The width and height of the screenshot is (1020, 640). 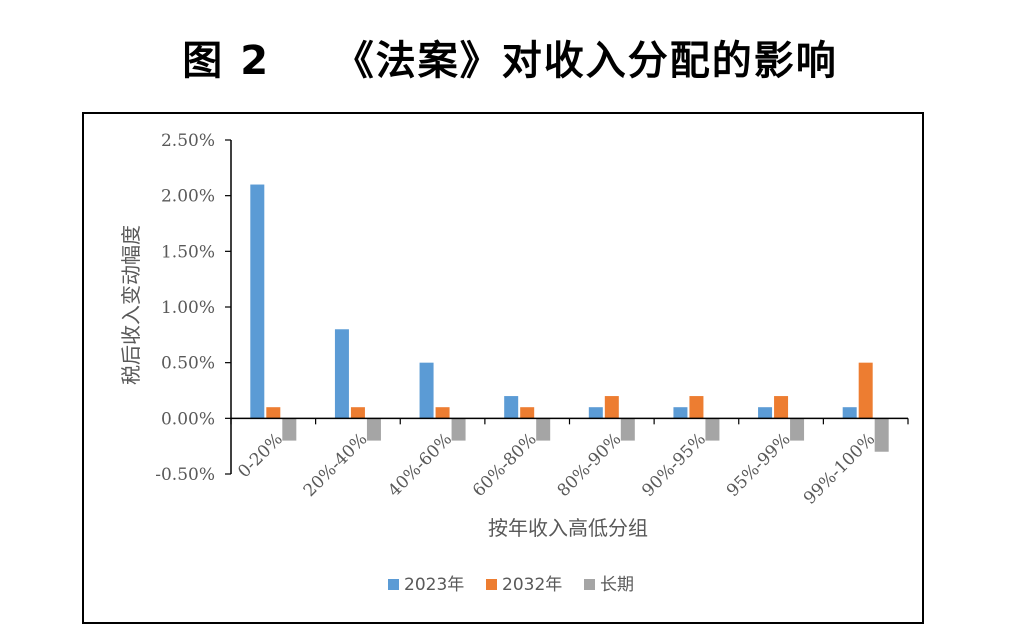 What do you see at coordinates (617, 585) in the screenshot?
I see `legend-label: 长期` at bounding box center [617, 585].